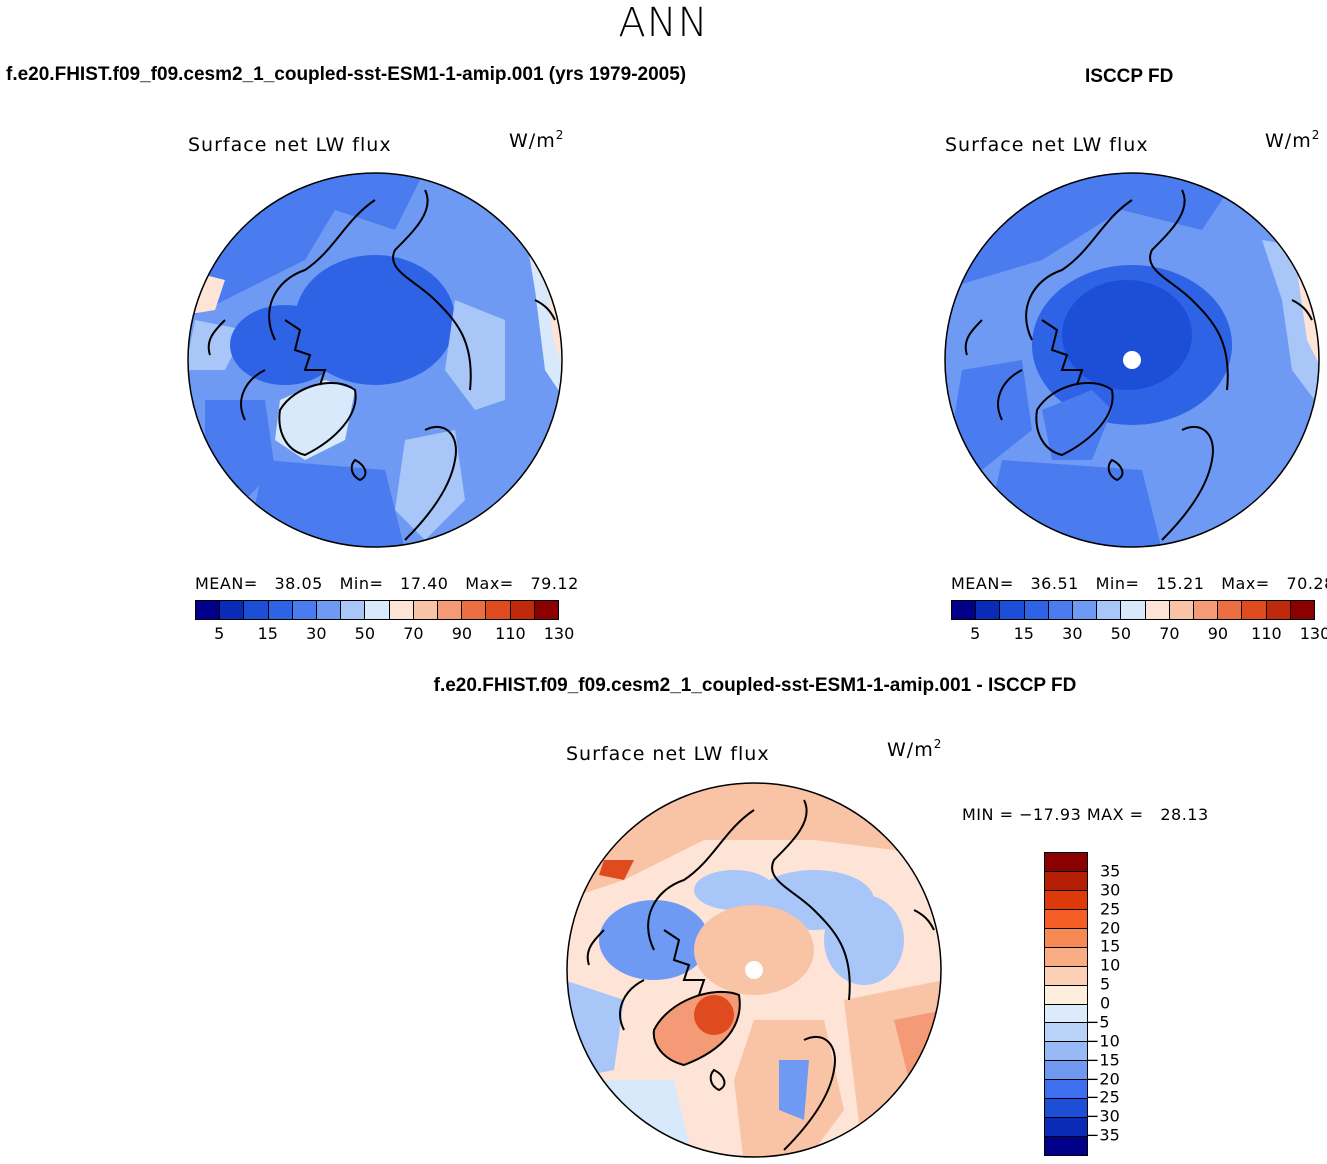 Image resolution: width=1327 pixels, height=1164 pixels. I want to click on panel1-colorbar-ticks: 5 15 30 50 70 90 110 130, so click(384, 631).